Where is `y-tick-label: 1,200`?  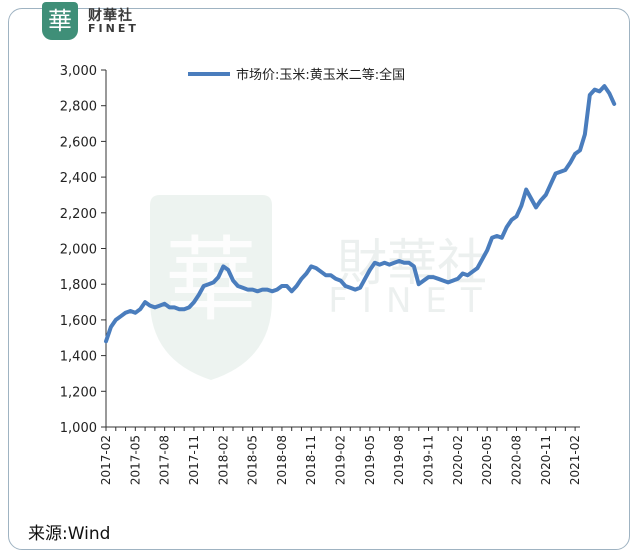
y-tick-label: 1,200 is located at coordinates (78, 392).